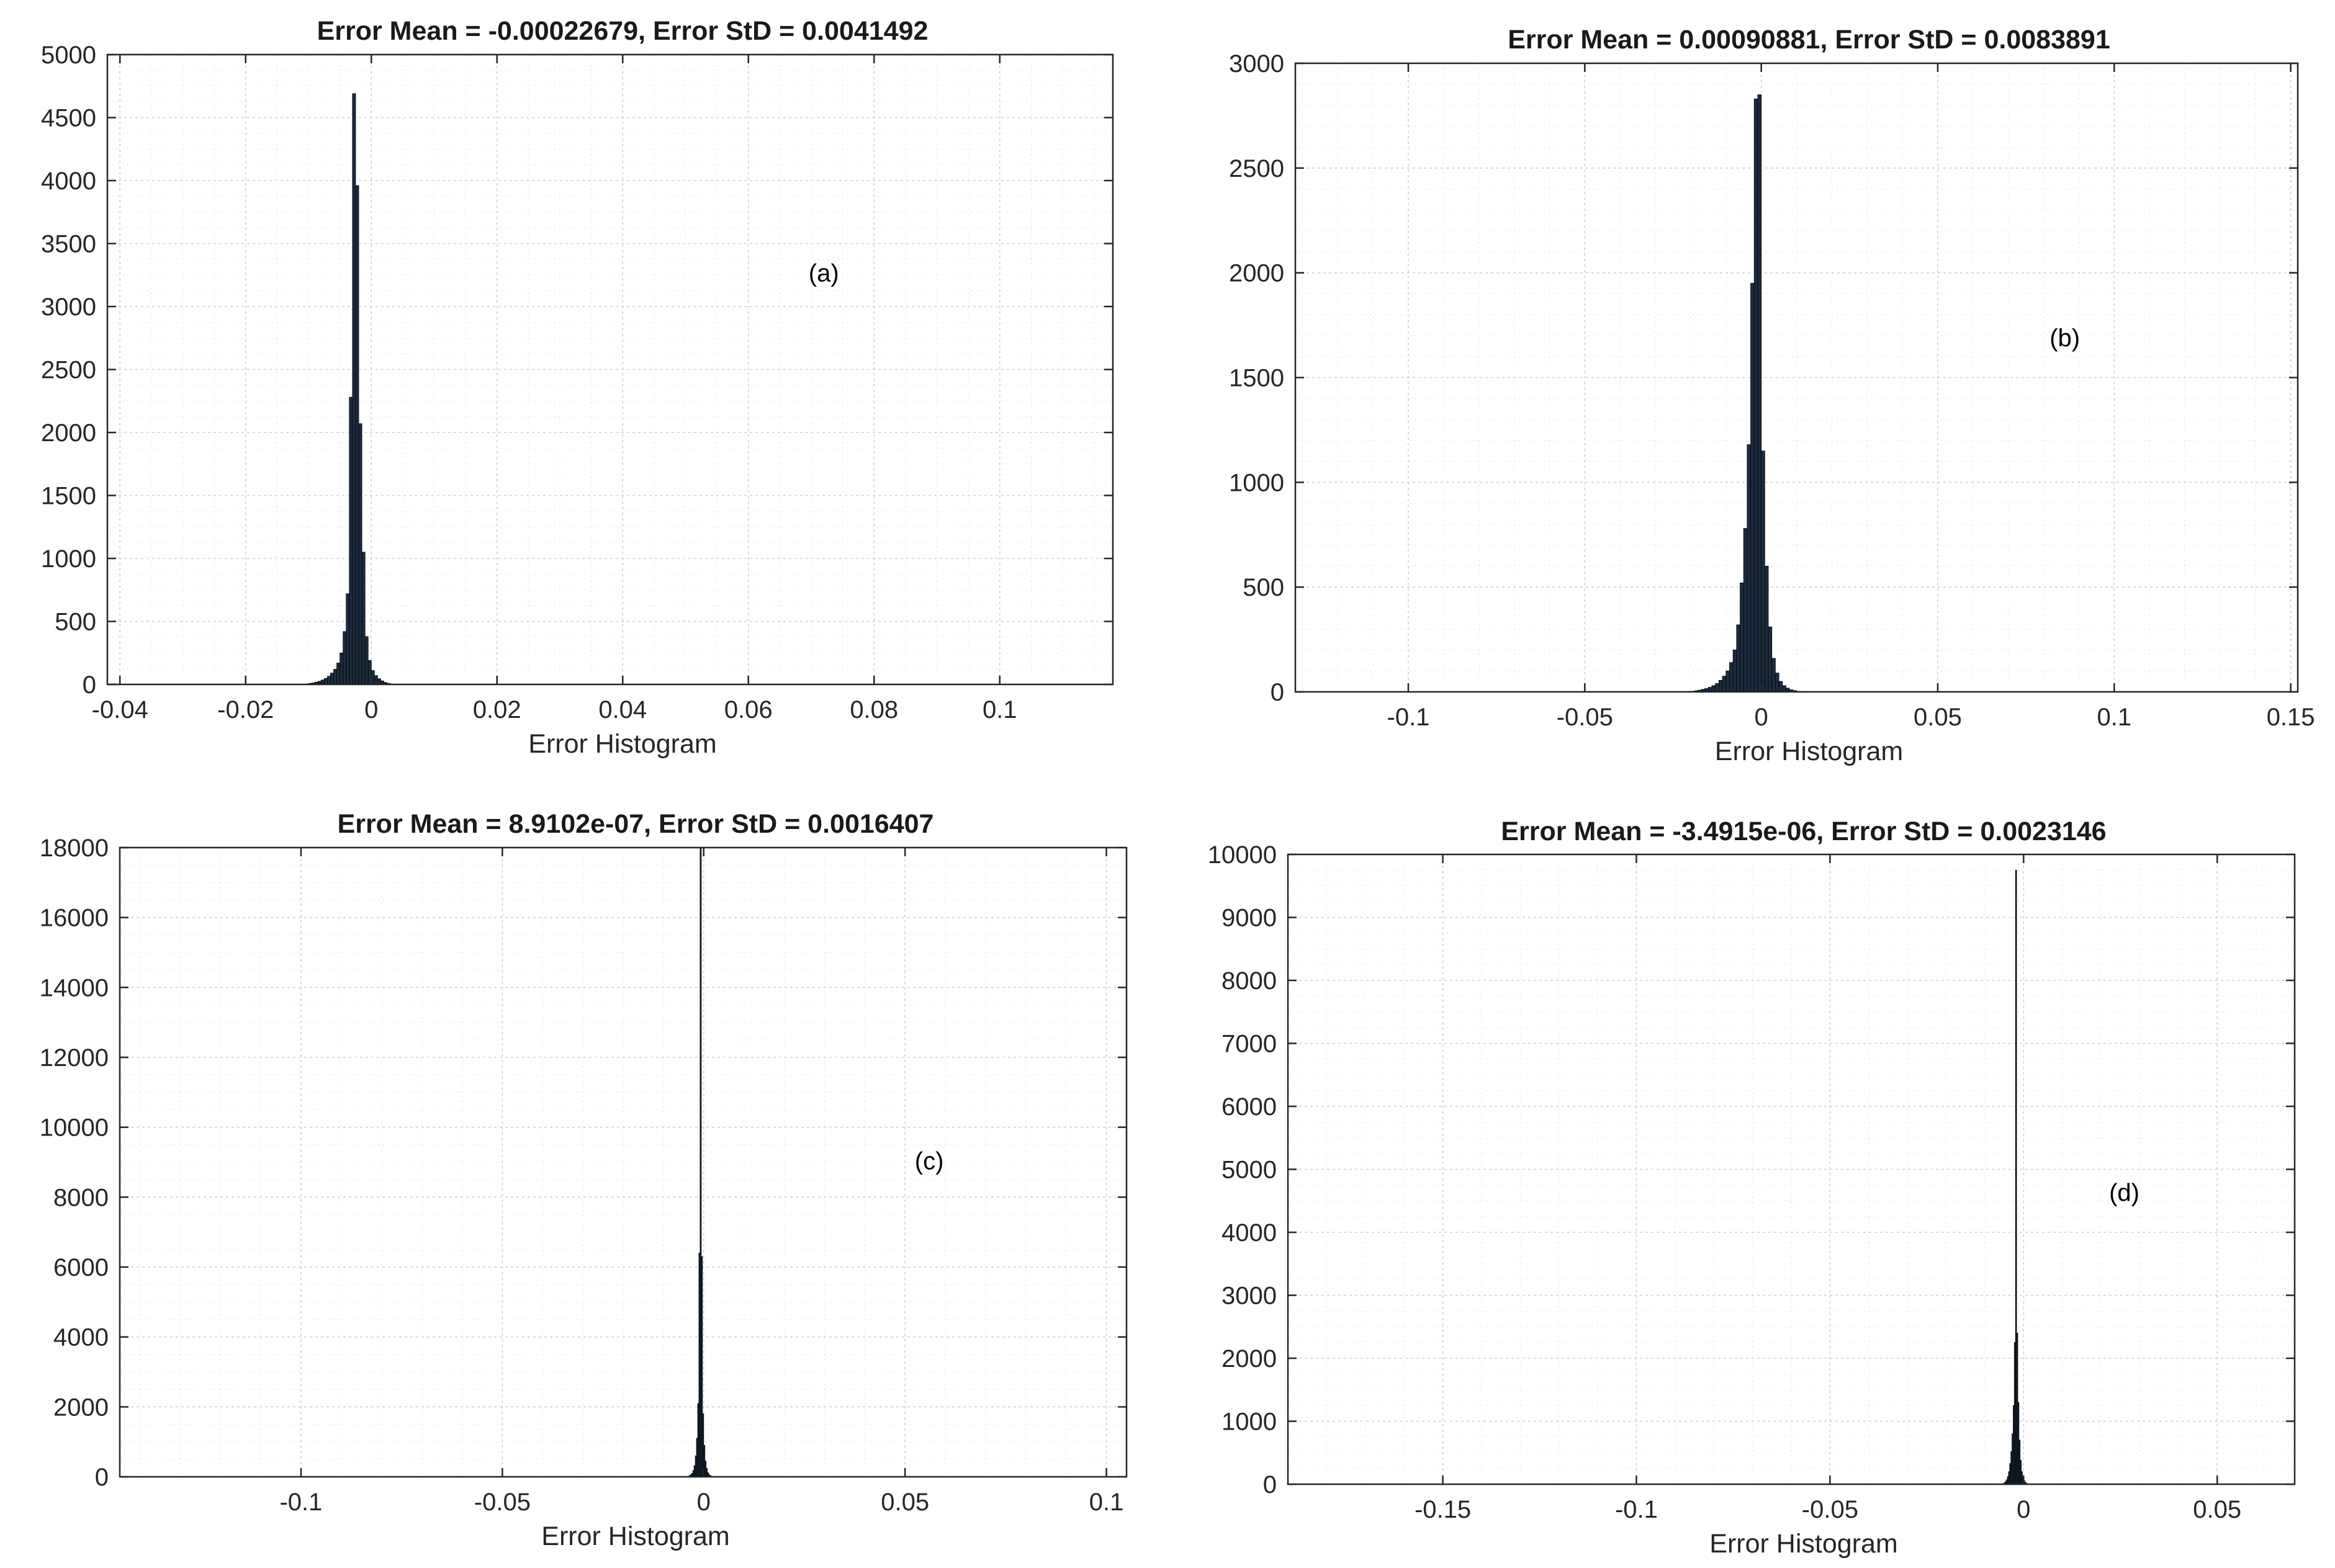  Describe the element at coordinates (1249, 918) in the screenshot. I see `y-tick-label: 9000` at that location.